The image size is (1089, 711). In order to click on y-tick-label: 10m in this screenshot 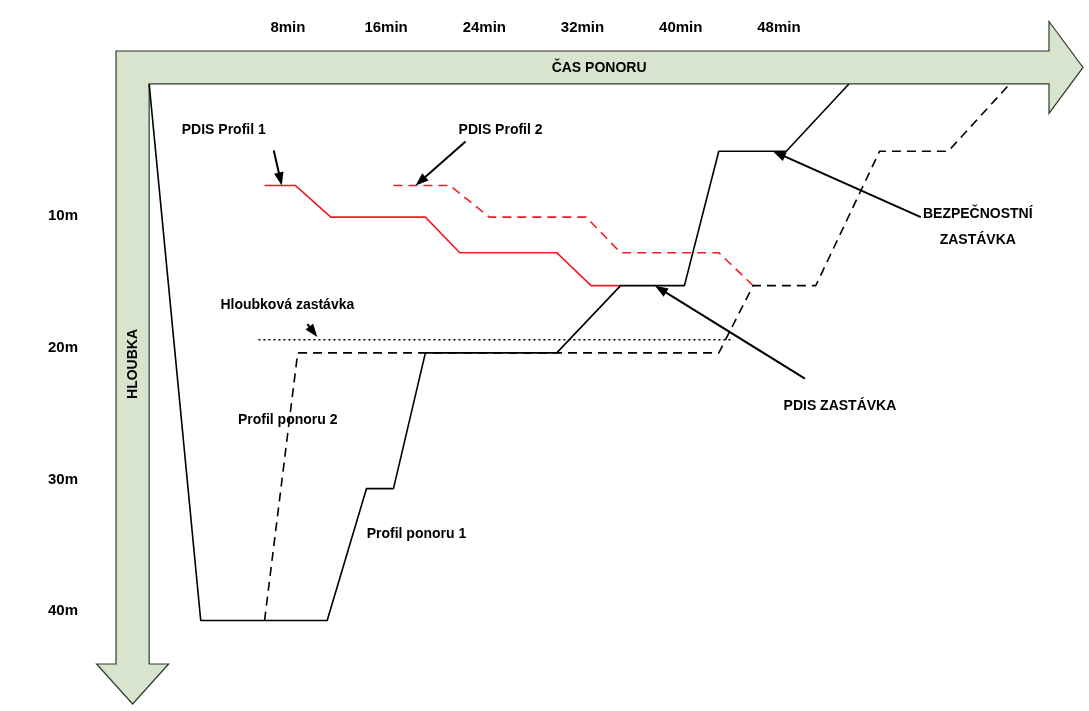, I will do `click(63, 214)`.